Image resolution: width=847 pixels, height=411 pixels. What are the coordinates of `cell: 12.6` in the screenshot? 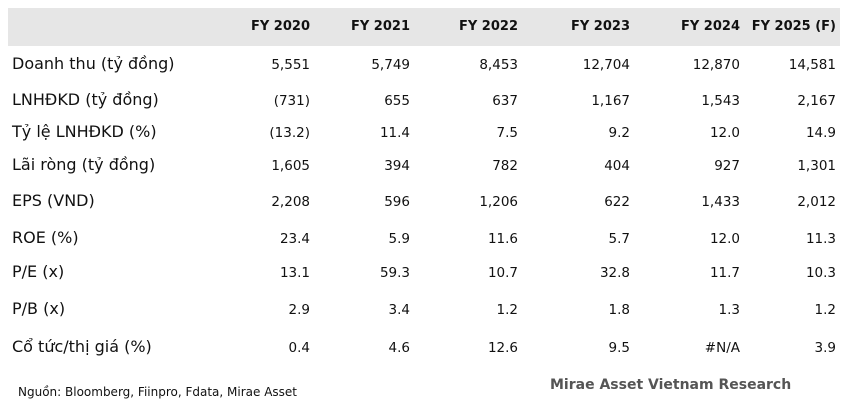 It's located at (502, 348).